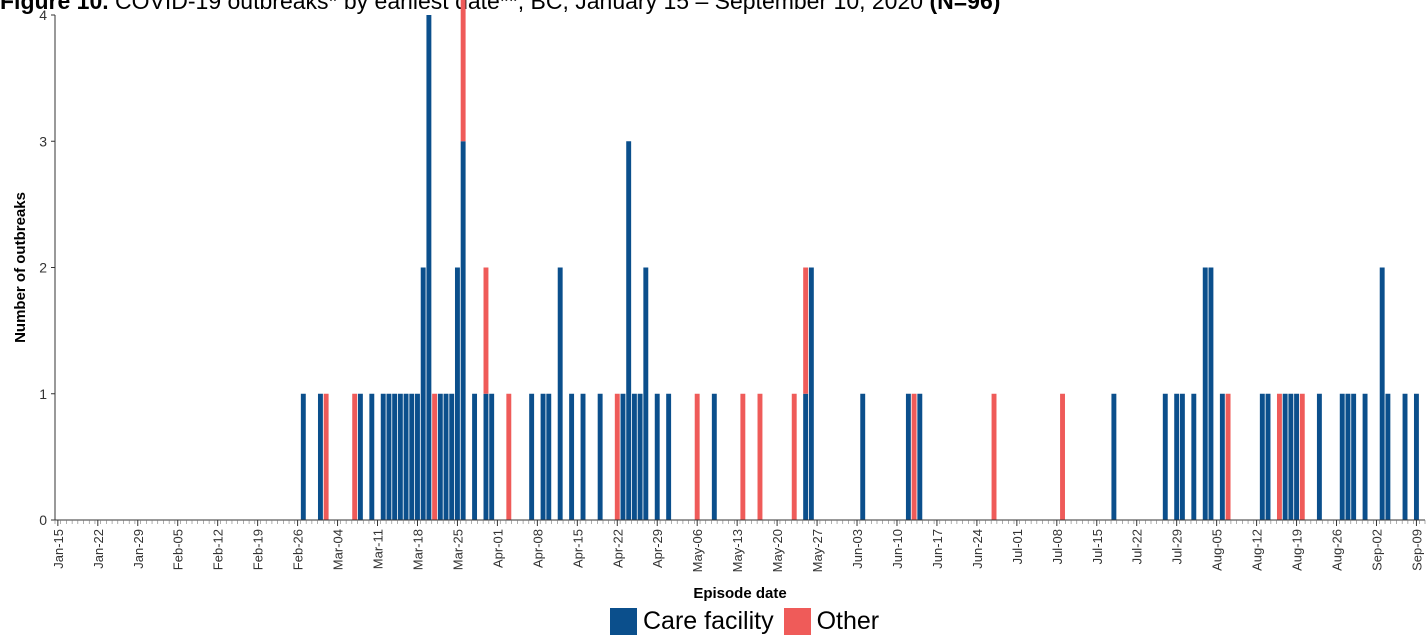 Image resolution: width=1428 pixels, height=639 pixels. I want to click on legend: Care facility Other, so click(749, 621).